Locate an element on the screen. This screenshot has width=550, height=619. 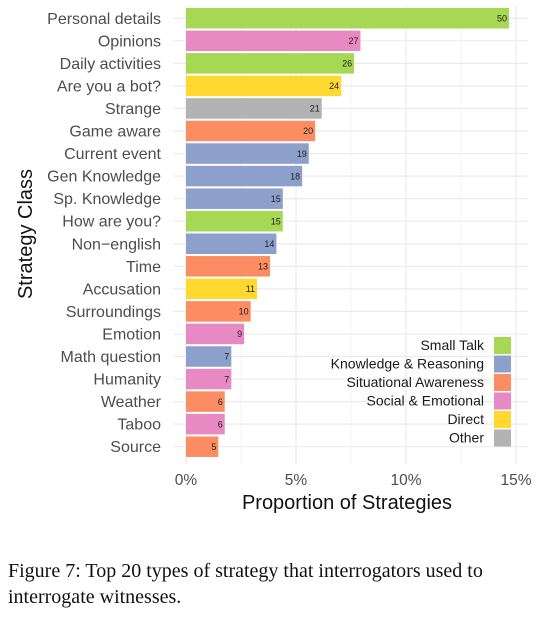
x-axis-title: Proportion of Strategies is located at coordinates (347, 503).